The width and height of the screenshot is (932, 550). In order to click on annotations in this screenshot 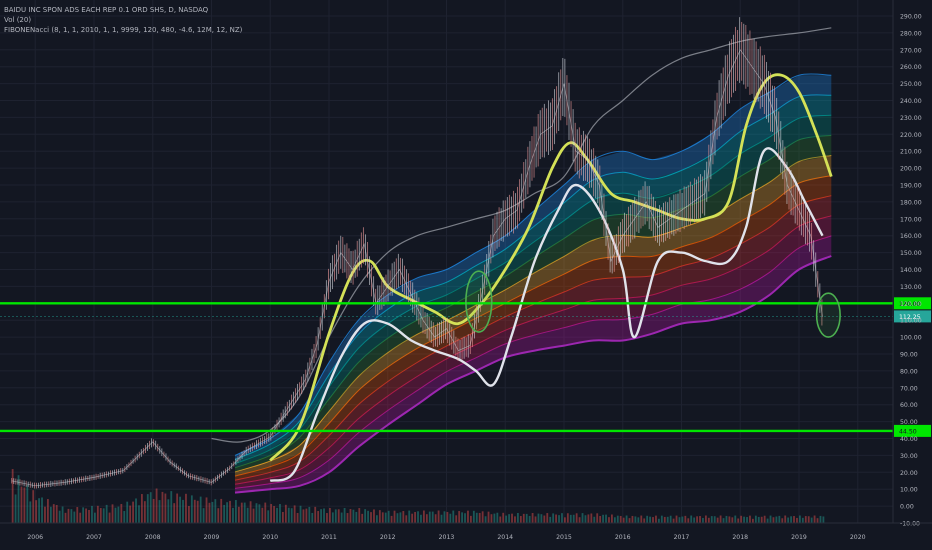, I will do `click(653, 304)`.